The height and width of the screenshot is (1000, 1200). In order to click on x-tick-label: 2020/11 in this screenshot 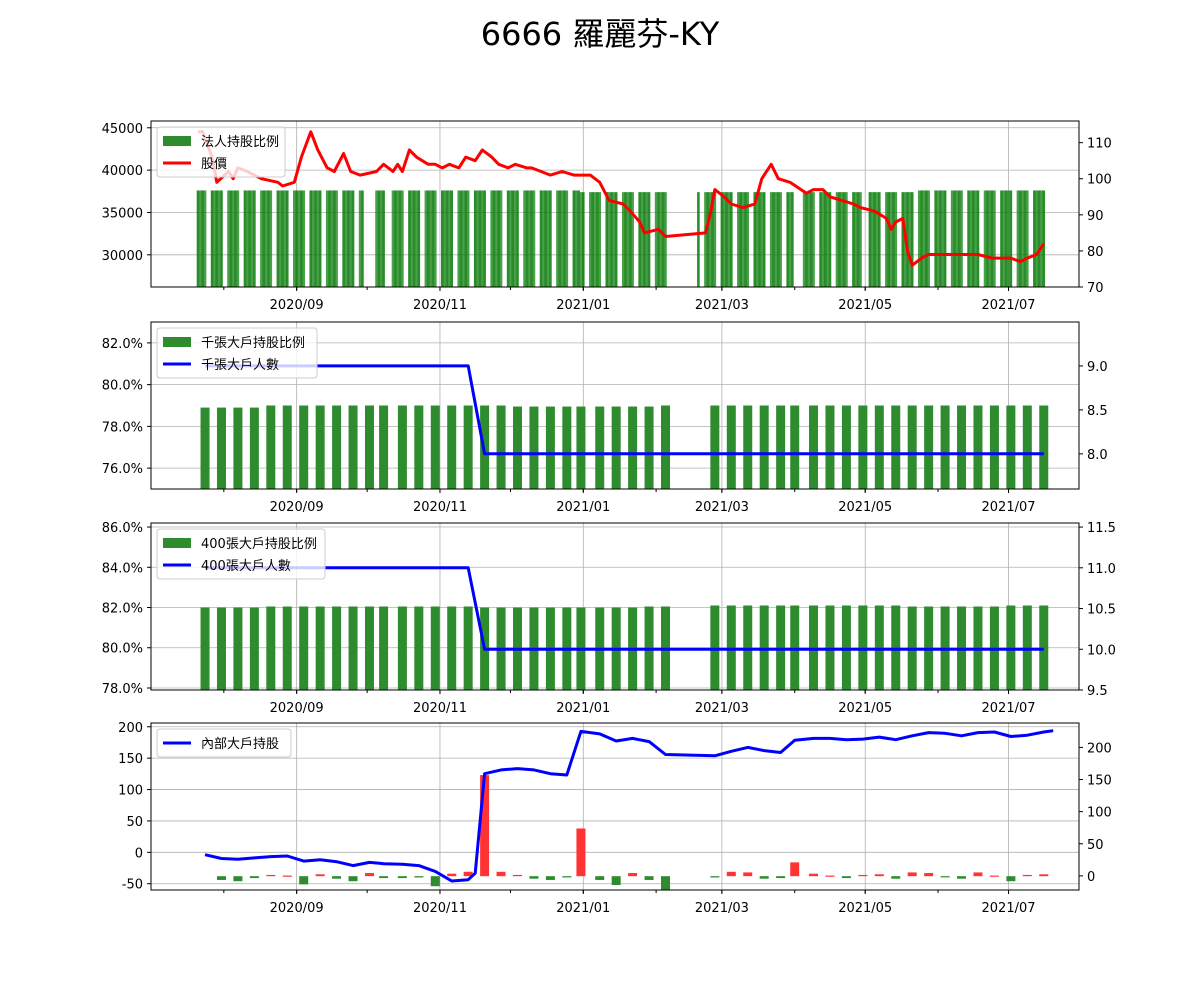, I will do `click(440, 708)`.